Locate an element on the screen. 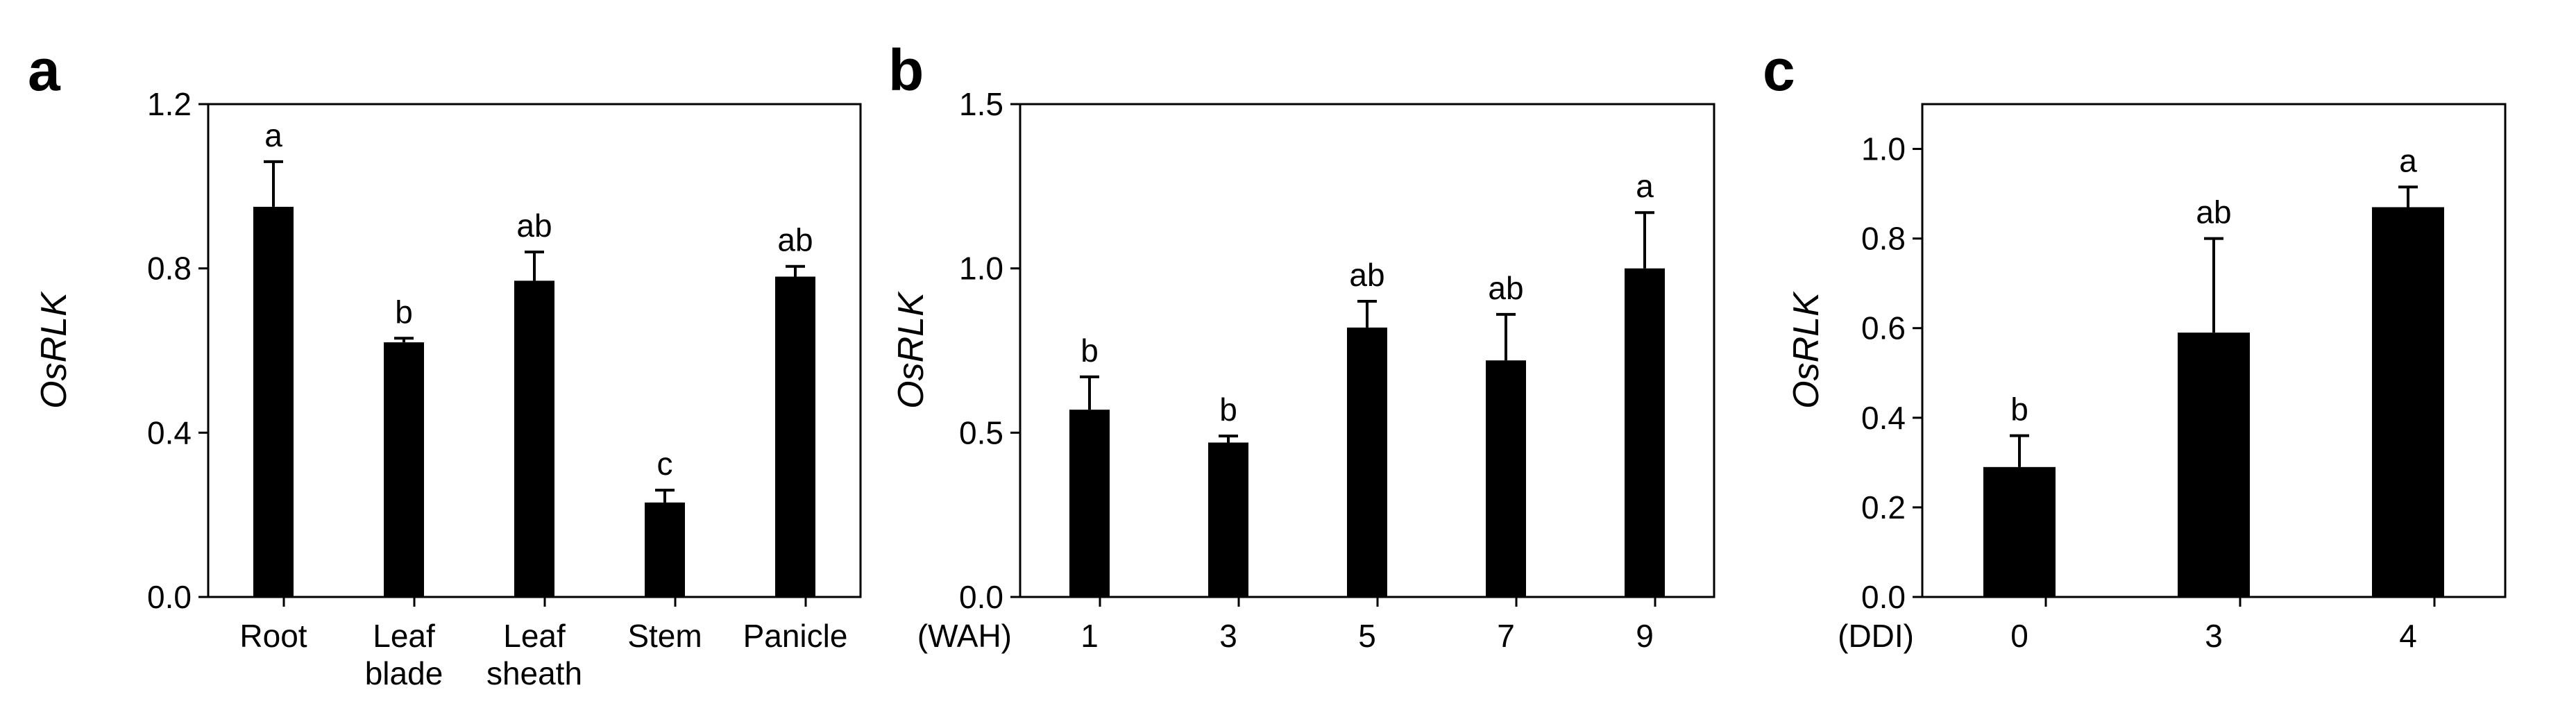 Image resolution: width=2576 pixels, height=724 pixels. x-tick-label-b-1: 3 is located at coordinates (1228, 636).